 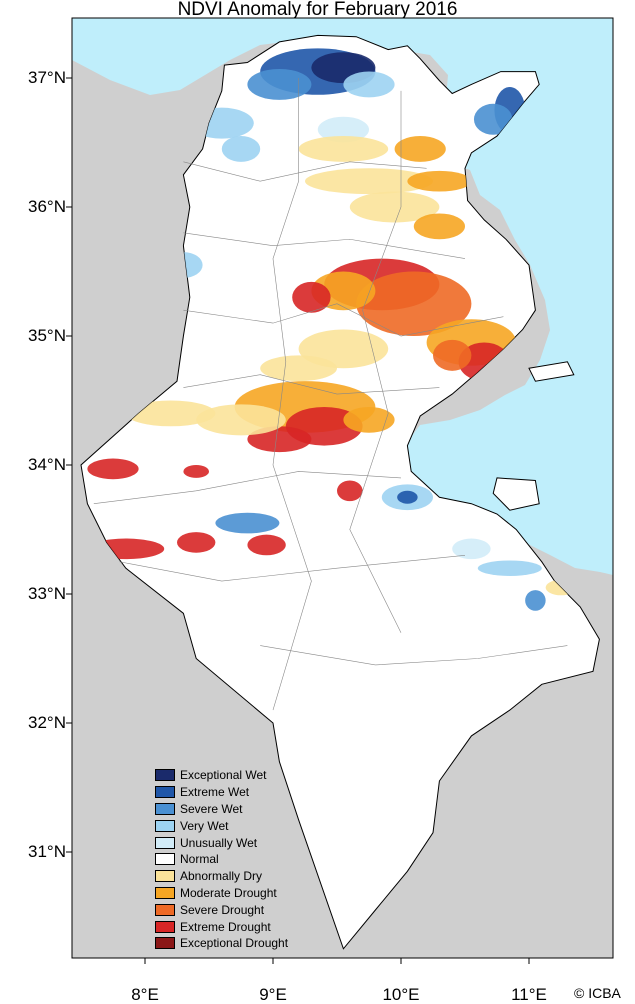 I want to click on legend-label: Severe Wet, so click(x=211, y=808).